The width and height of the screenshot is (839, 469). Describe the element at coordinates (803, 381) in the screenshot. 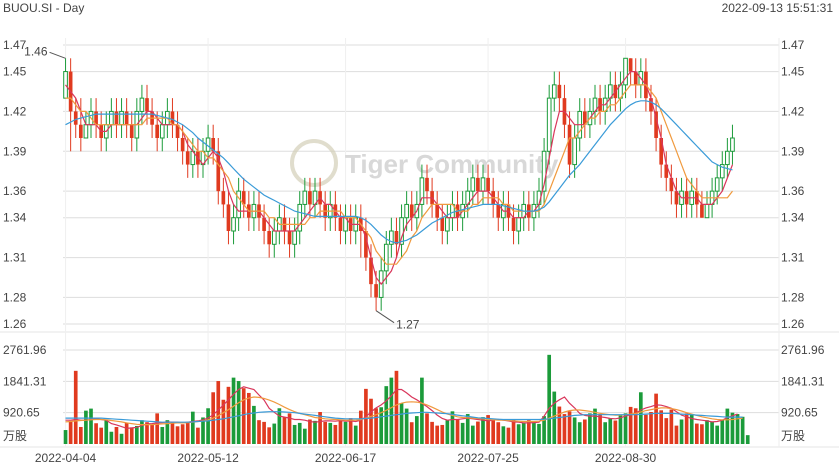

I see `volume-tick-label-right: 1841.31` at that location.